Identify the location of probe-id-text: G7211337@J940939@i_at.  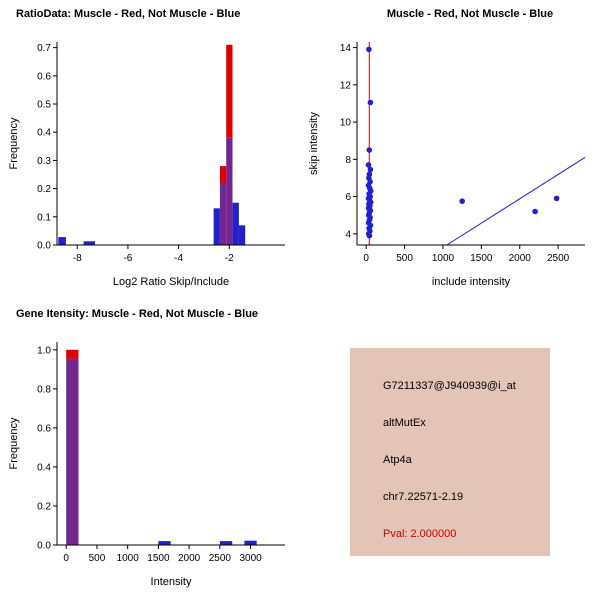
(449, 386).